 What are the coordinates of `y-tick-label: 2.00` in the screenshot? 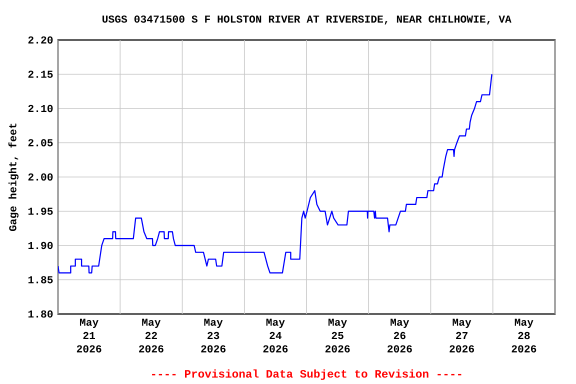 It's located at (40, 177).